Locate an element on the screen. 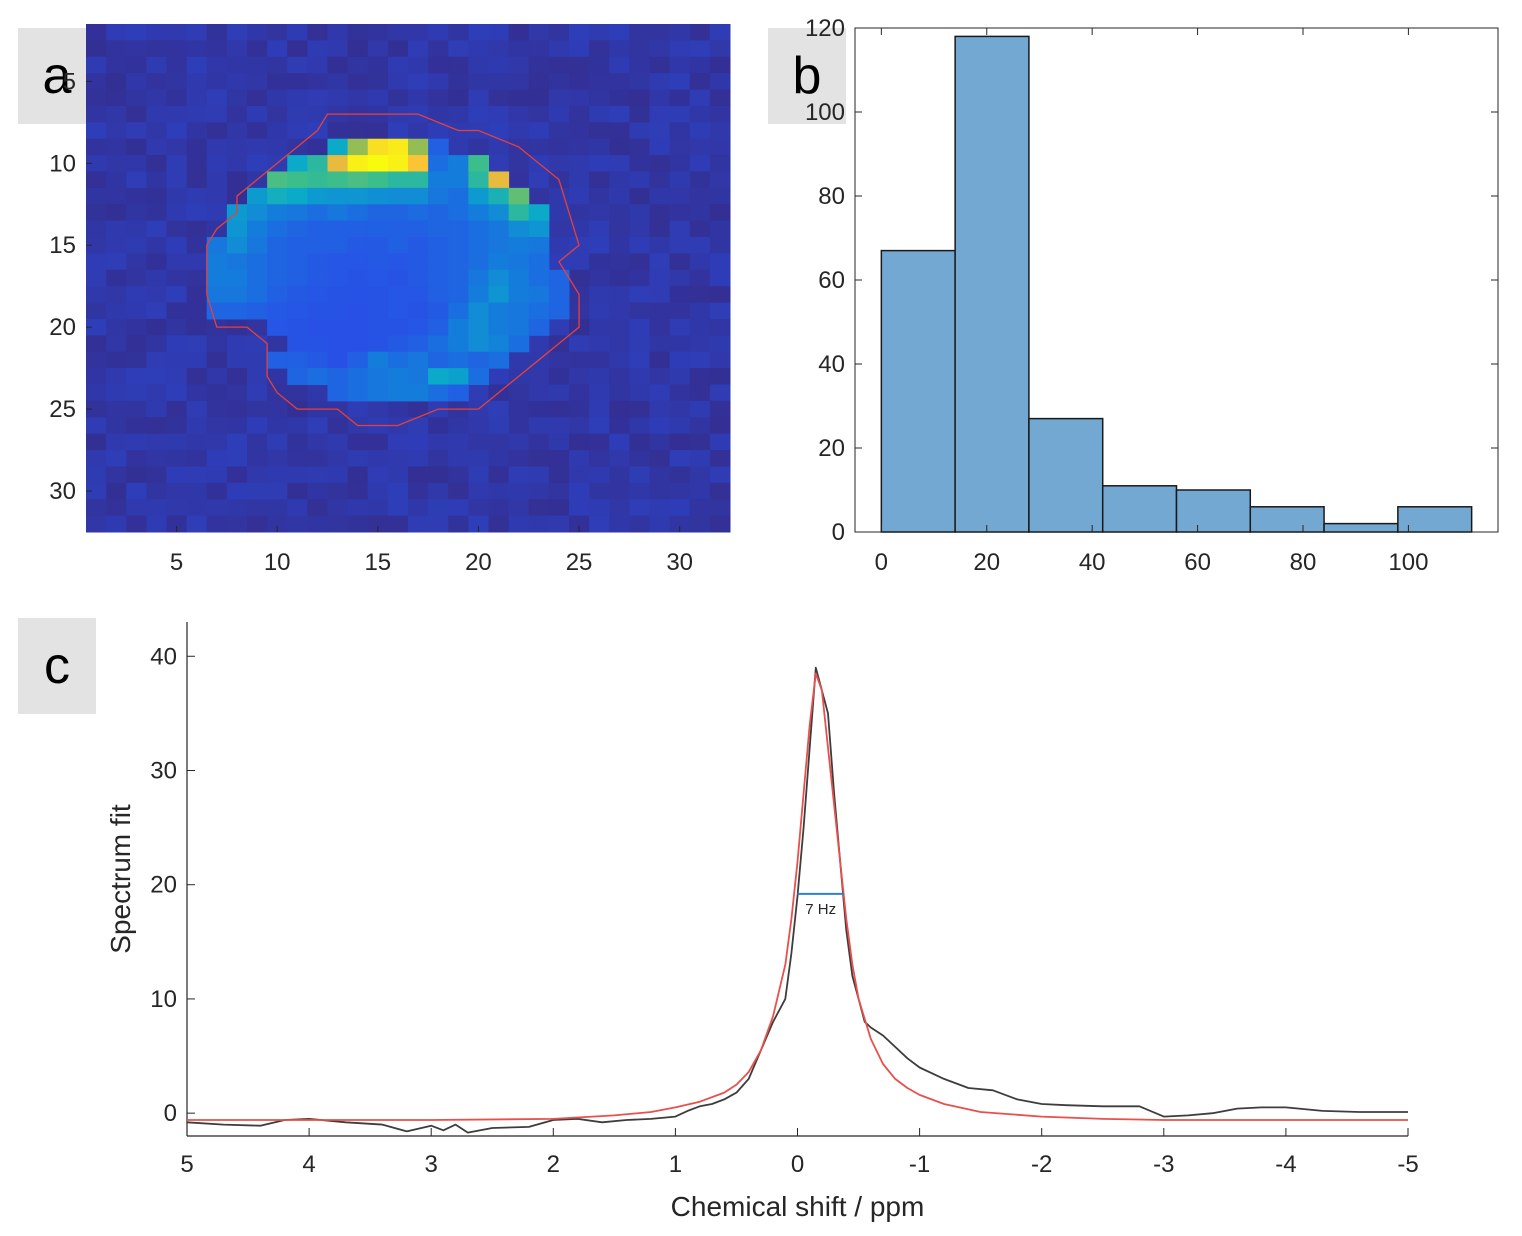 The width and height of the screenshot is (1522, 1236). x-tick-label: 30 is located at coordinates (679, 562).